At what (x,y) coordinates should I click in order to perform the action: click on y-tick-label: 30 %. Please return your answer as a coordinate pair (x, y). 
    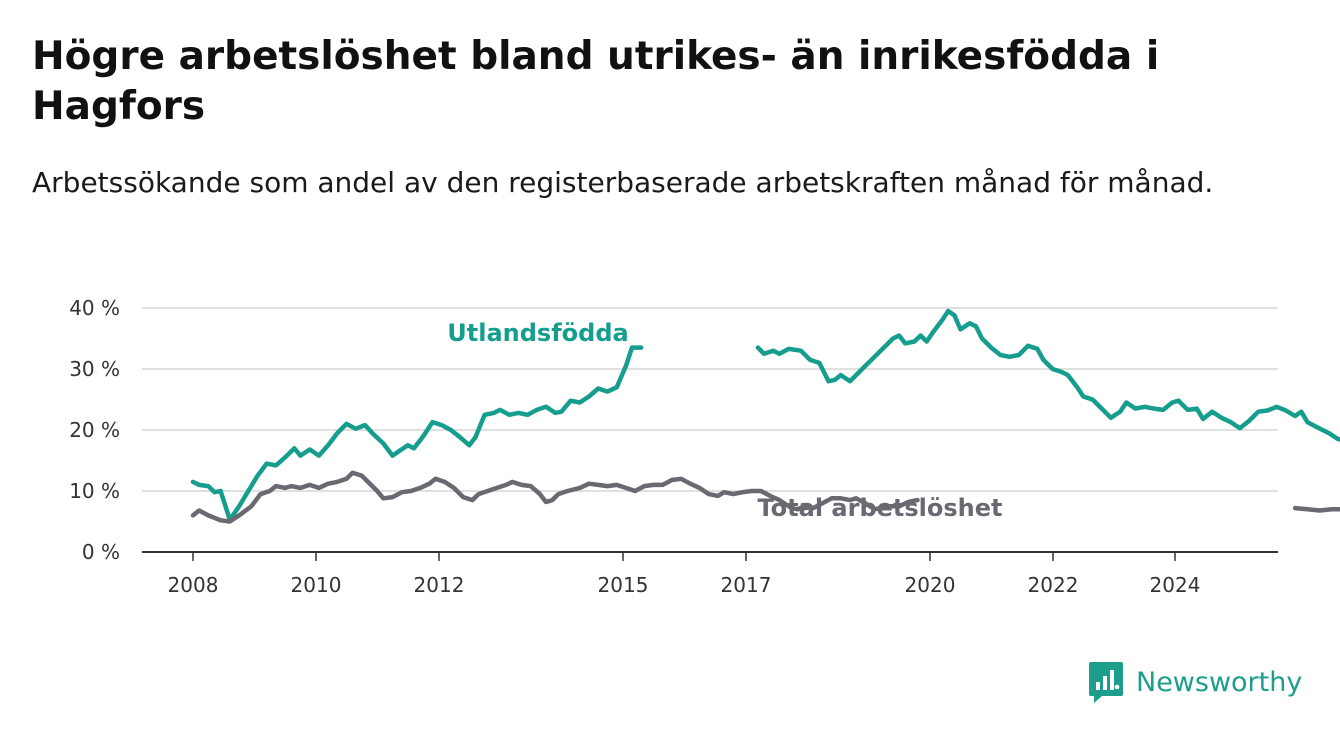
    Looking at the image, I should click on (94, 369).